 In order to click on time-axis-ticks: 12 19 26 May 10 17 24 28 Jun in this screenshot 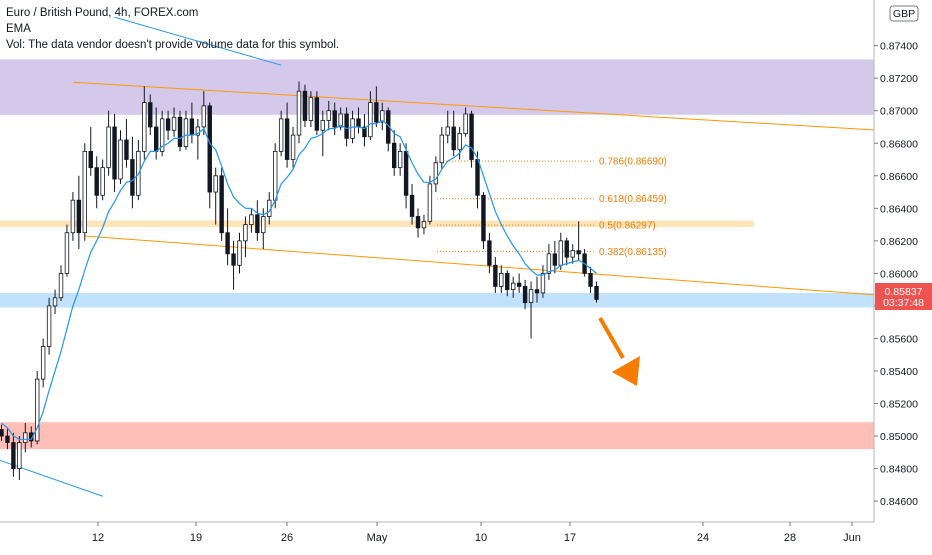, I will do `click(476, 533)`.